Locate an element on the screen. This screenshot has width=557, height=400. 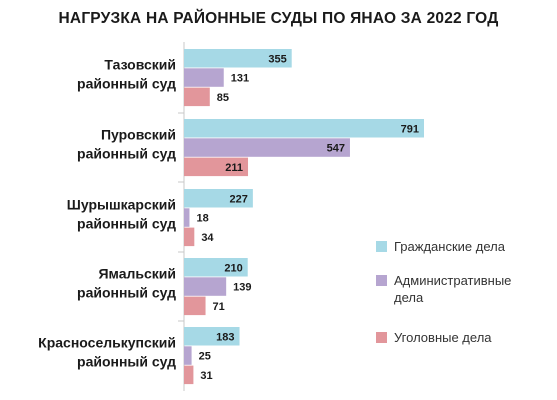
value-label-s2-c3: 18 is located at coordinates (202, 219).